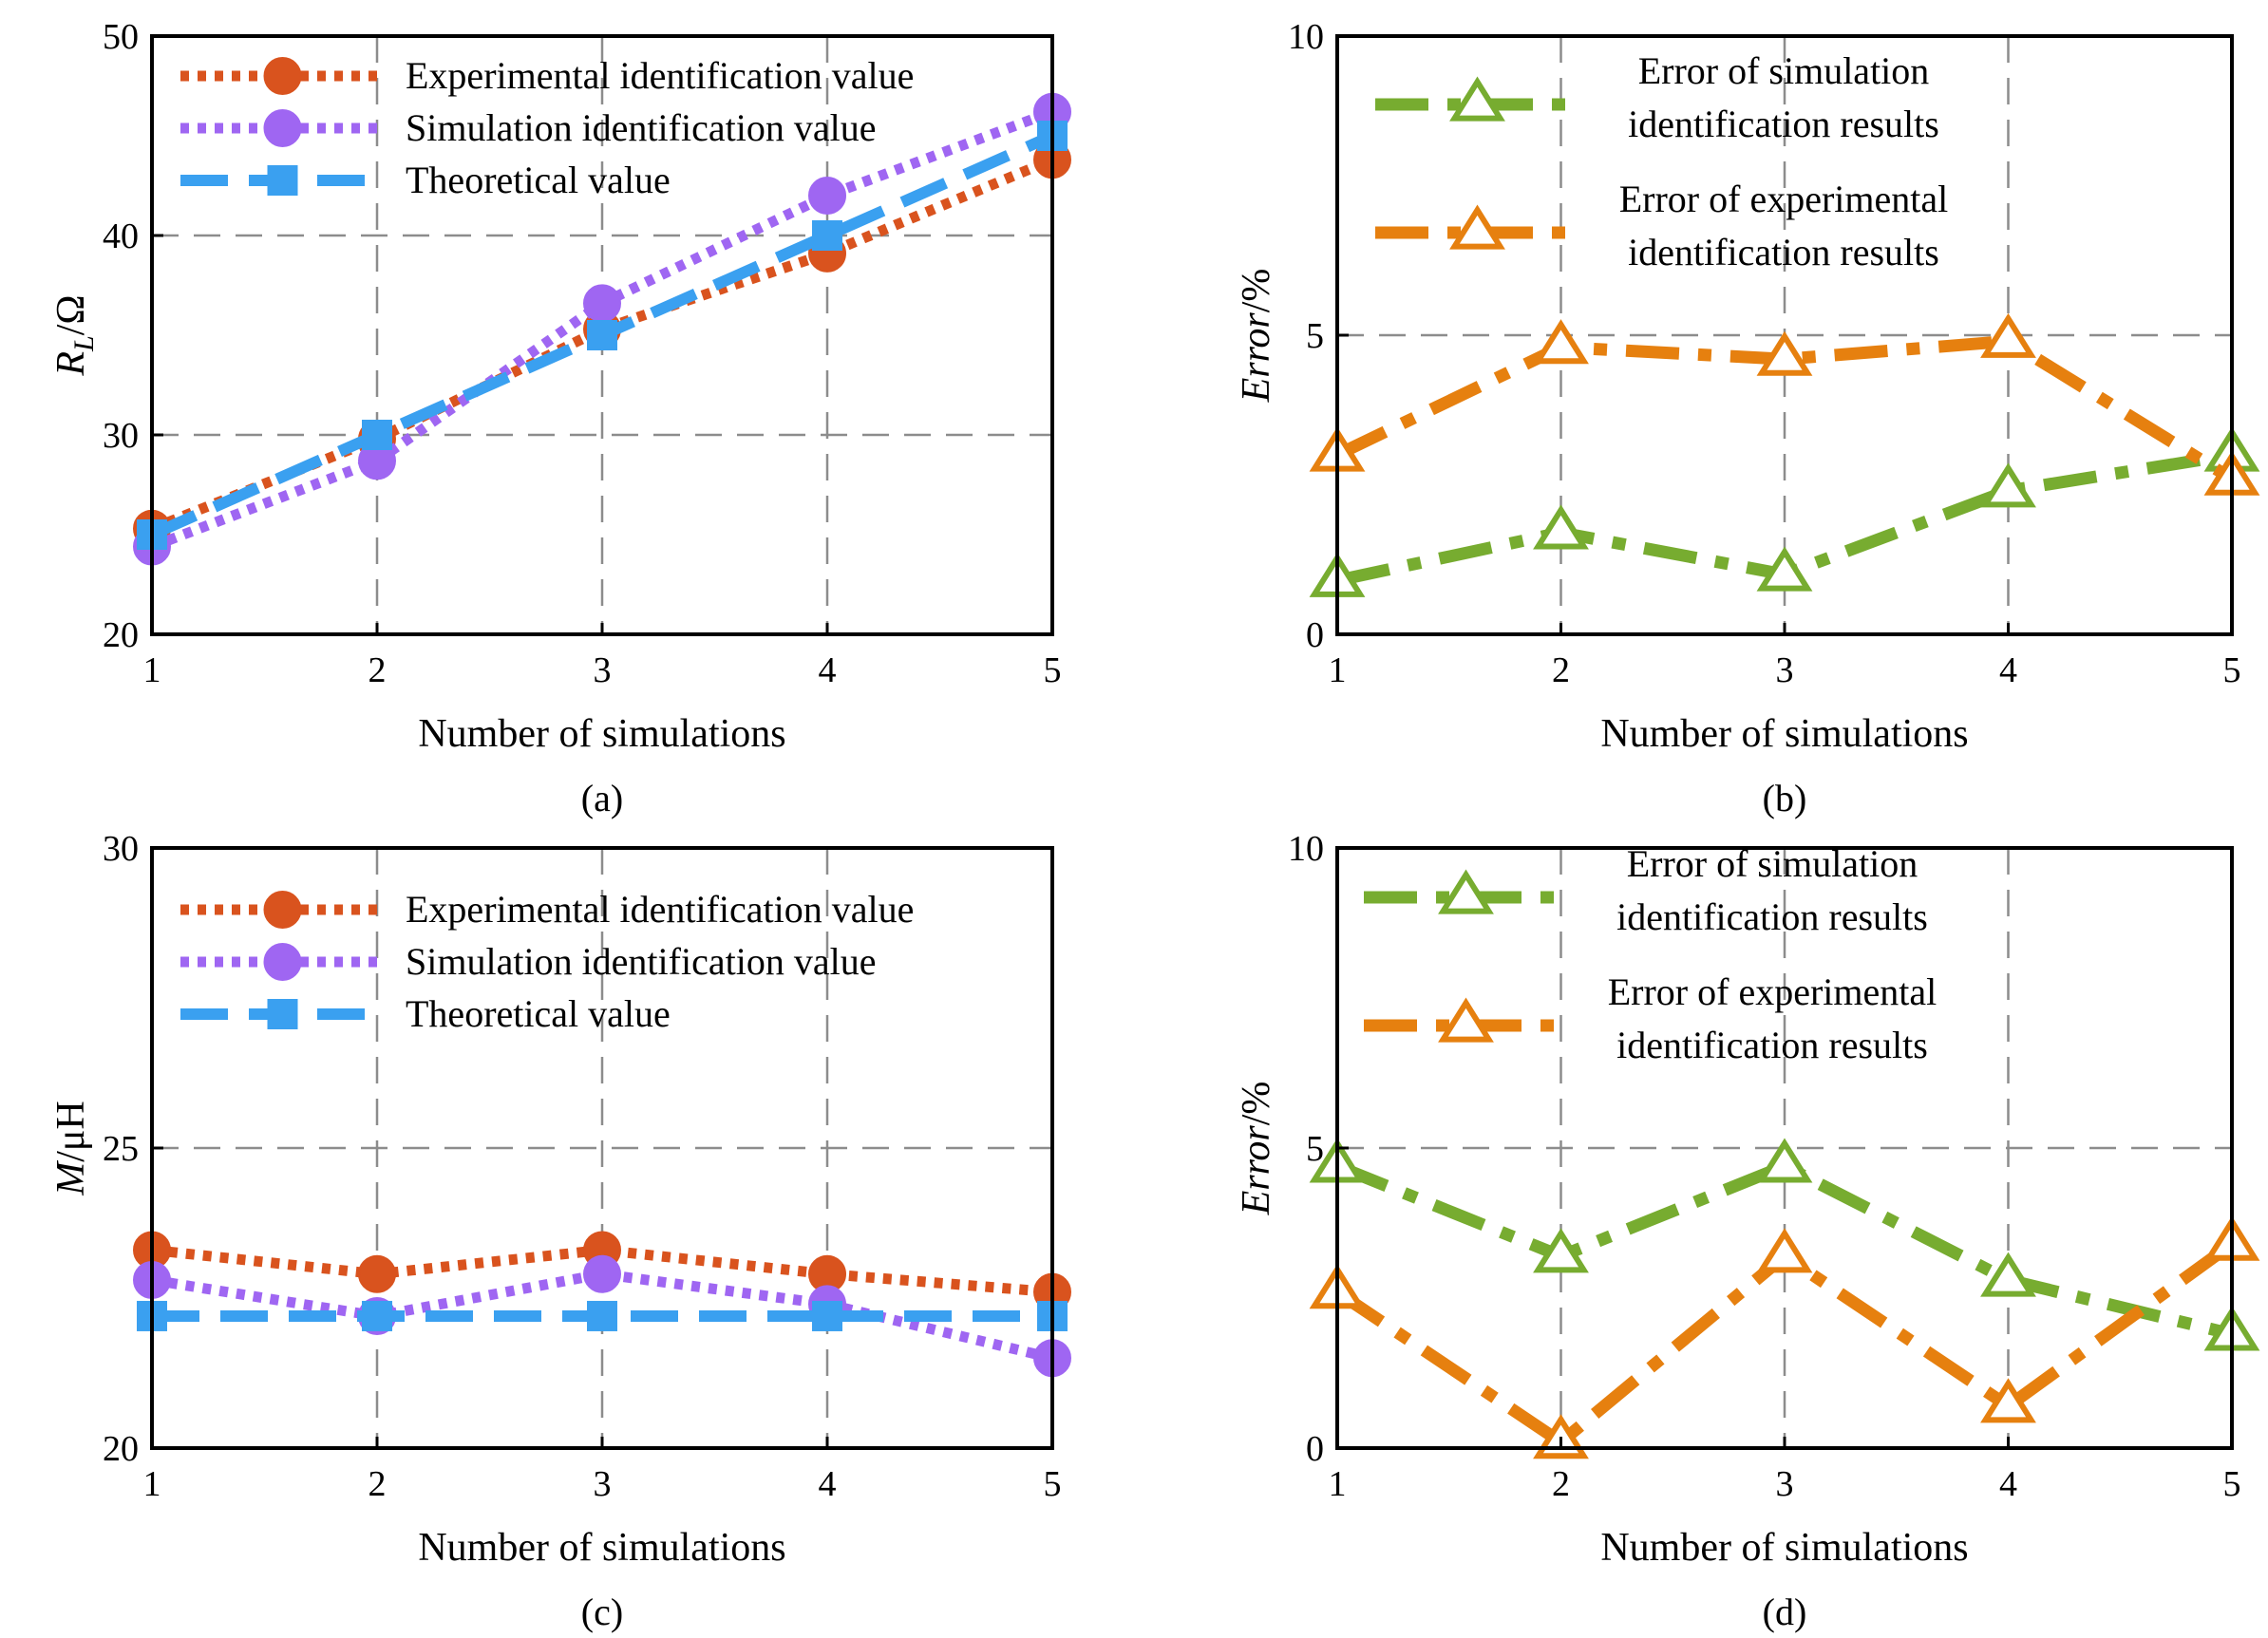 The height and width of the screenshot is (1638, 2268). I want to click on legend-entry: Error of simulation, so click(1784, 71).